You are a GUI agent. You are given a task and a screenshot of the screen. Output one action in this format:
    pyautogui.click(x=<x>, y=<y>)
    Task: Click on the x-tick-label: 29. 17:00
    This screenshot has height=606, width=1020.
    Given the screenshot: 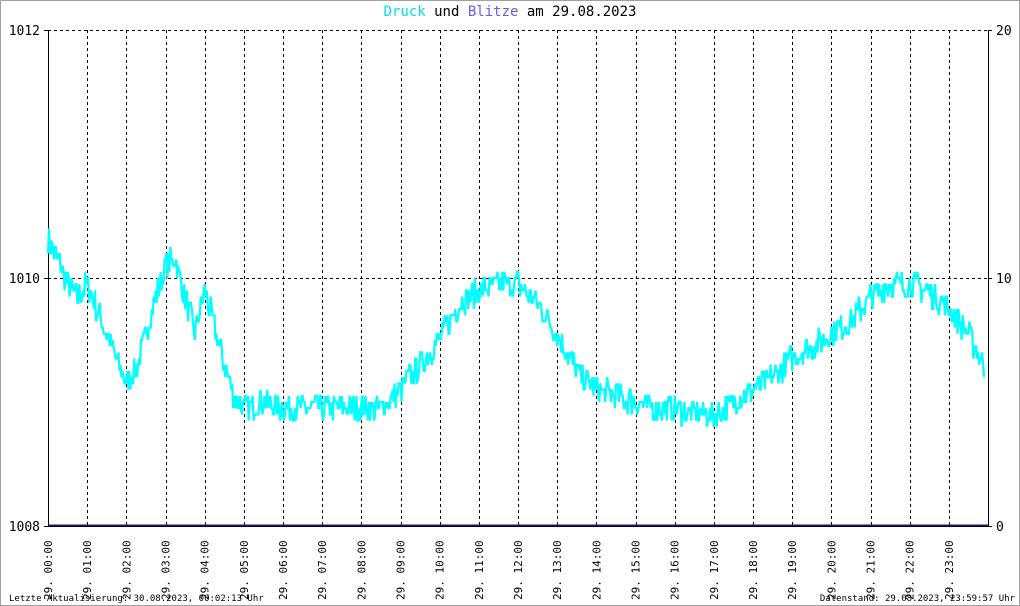 What is the action you would take?
    pyautogui.click(x=714, y=570)
    